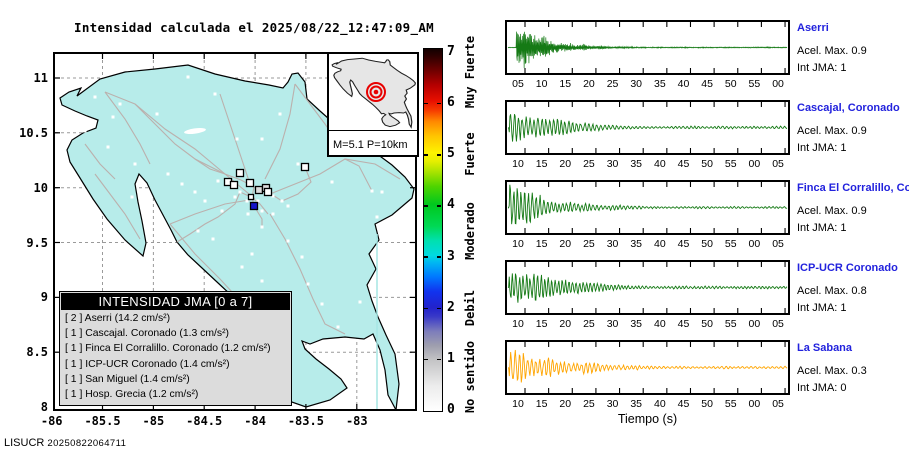  I want to click on panel-time-tick: 35, so click(636, 244).